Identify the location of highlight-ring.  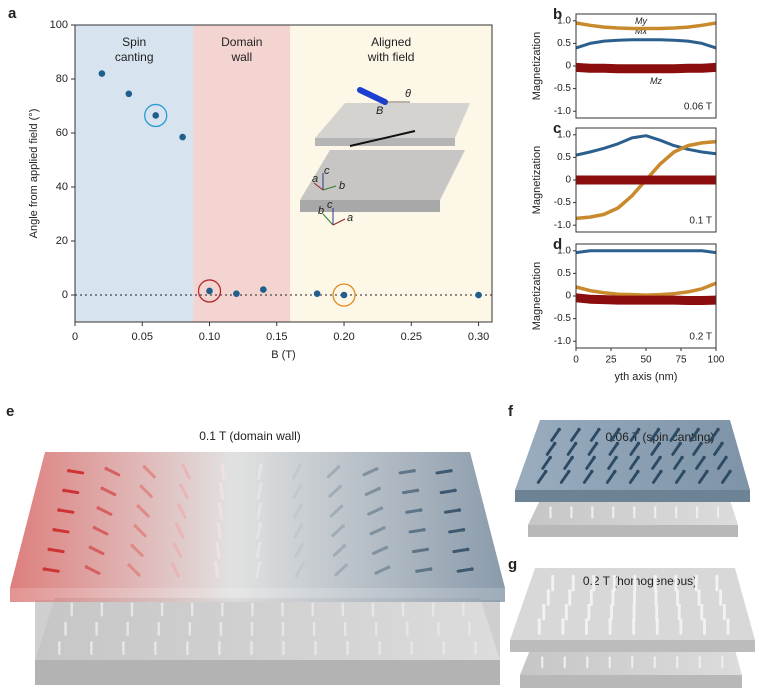
(209, 291).